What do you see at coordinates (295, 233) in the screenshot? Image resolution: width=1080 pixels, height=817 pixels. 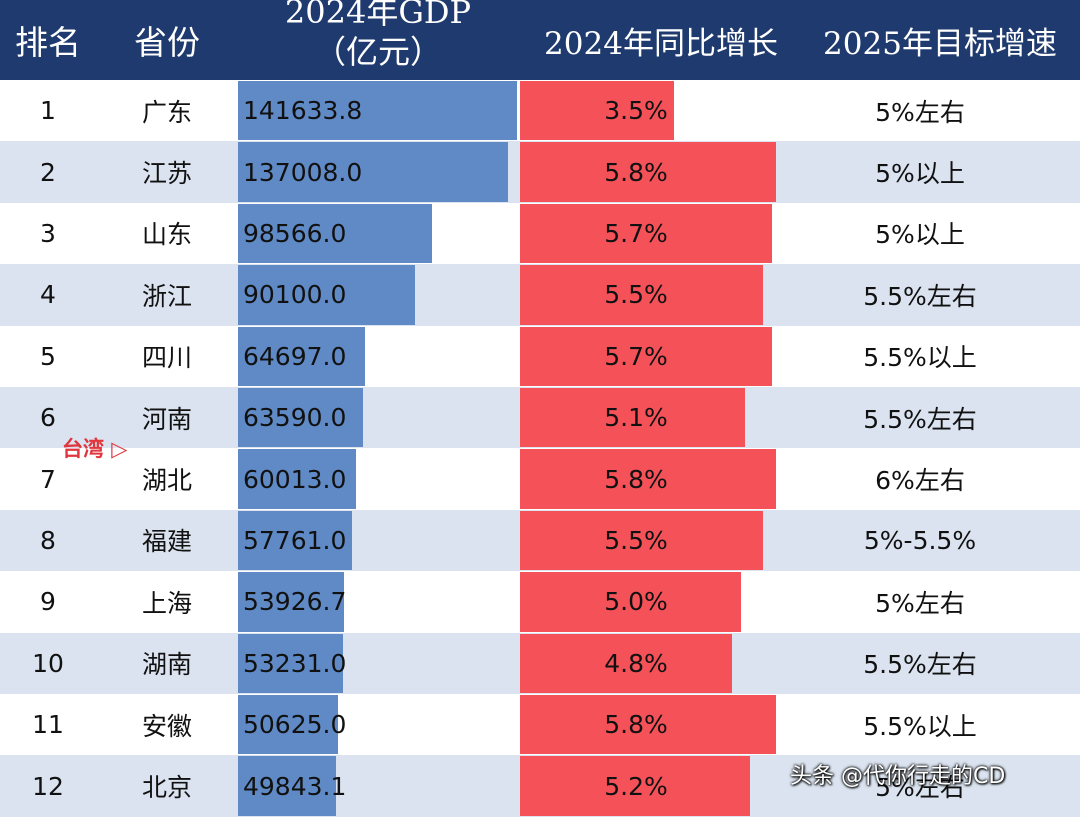 I see `gdp-label: 98566.0` at bounding box center [295, 233].